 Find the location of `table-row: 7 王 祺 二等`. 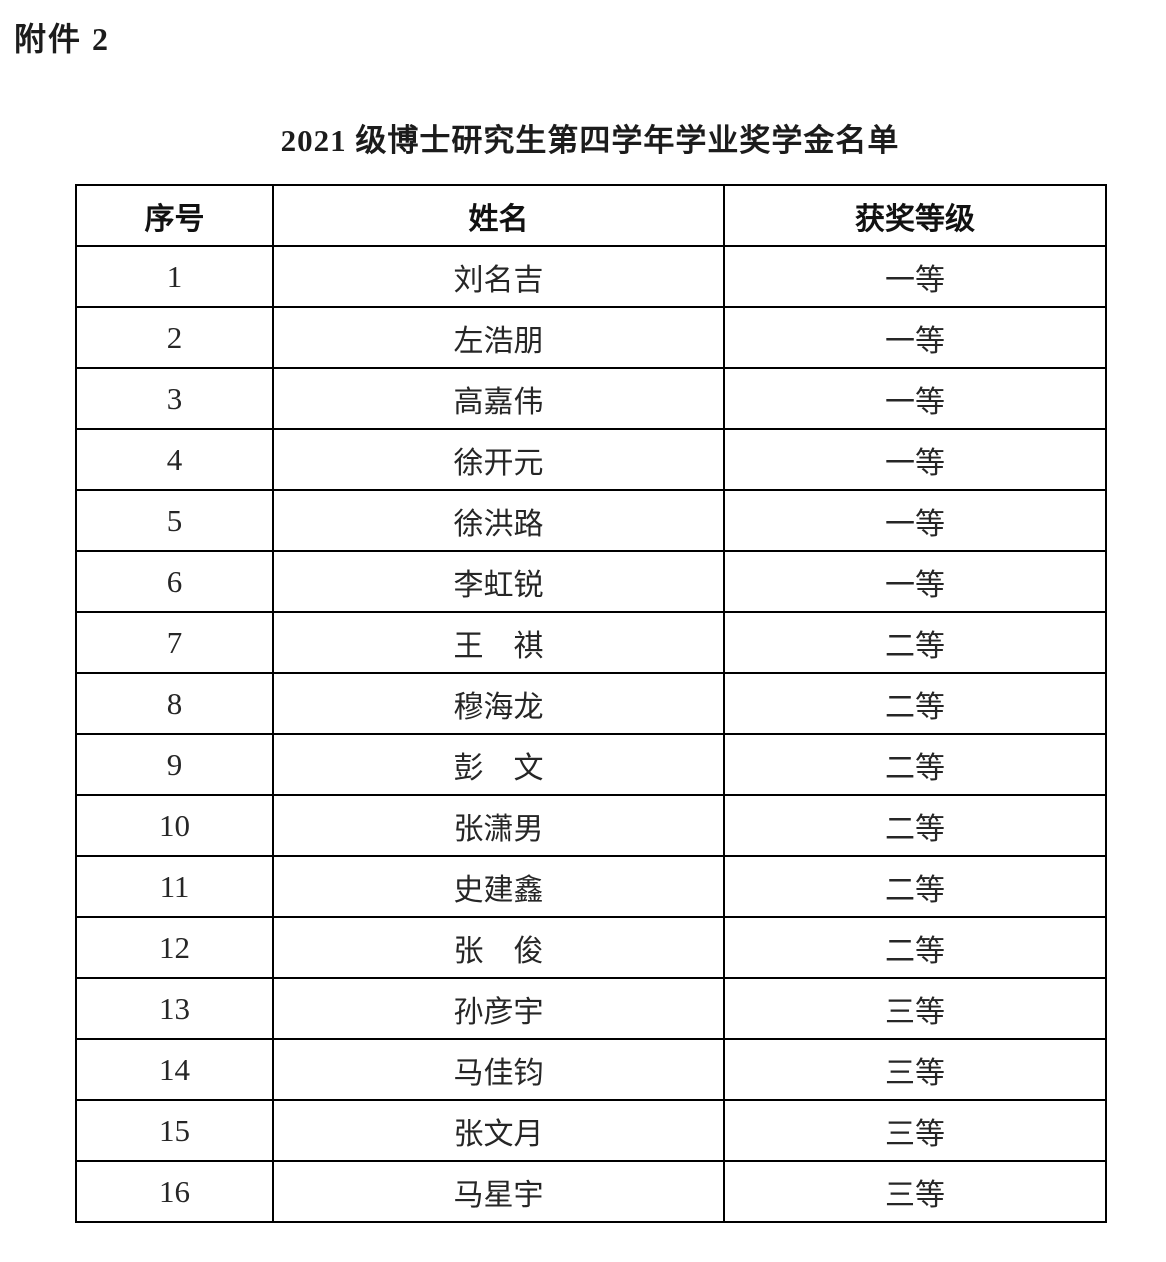

table-row: 7 王 祺 二等 is located at coordinates (591, 642).